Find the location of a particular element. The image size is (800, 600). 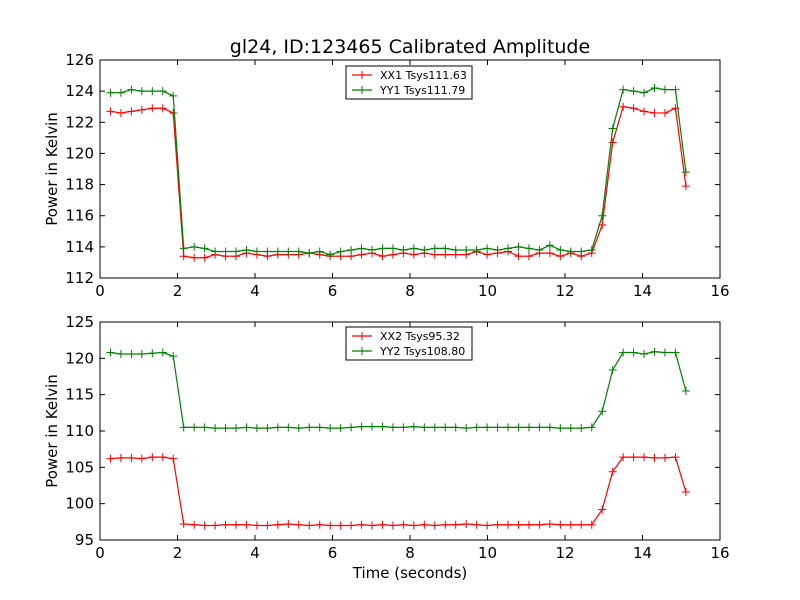

y-tick-label: 105 is located at coordinates (79, 467).